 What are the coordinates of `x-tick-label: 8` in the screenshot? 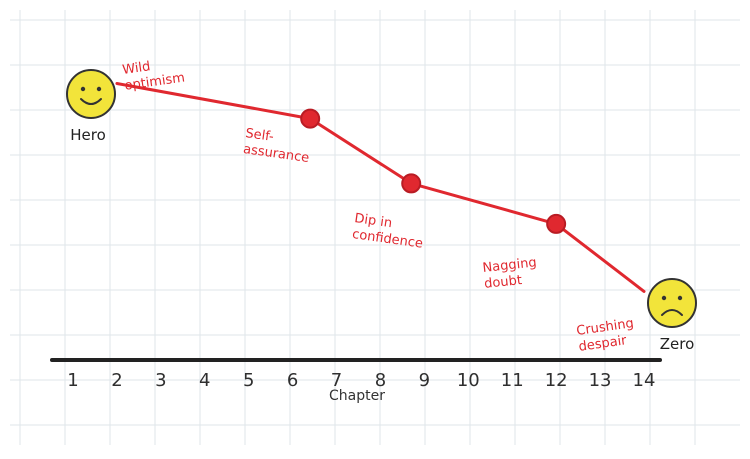 It's located at (380, 380).